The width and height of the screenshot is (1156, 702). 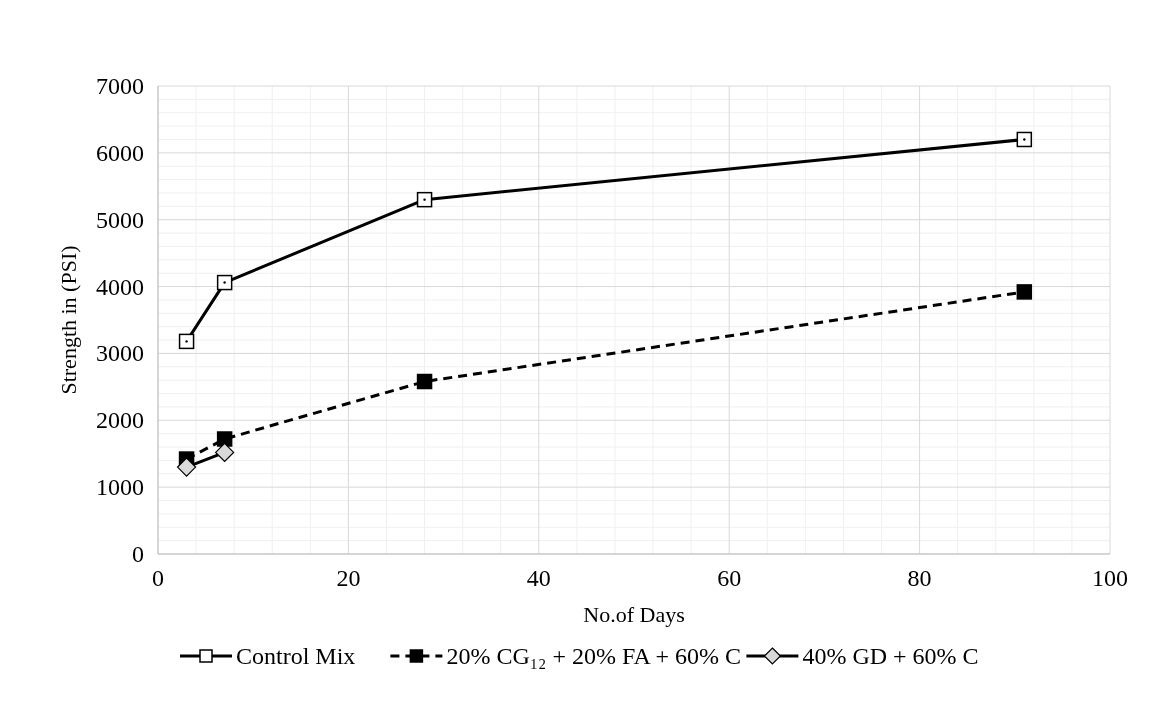 I want to click on y-tick-label: 3000, so click(x=120, y=353).